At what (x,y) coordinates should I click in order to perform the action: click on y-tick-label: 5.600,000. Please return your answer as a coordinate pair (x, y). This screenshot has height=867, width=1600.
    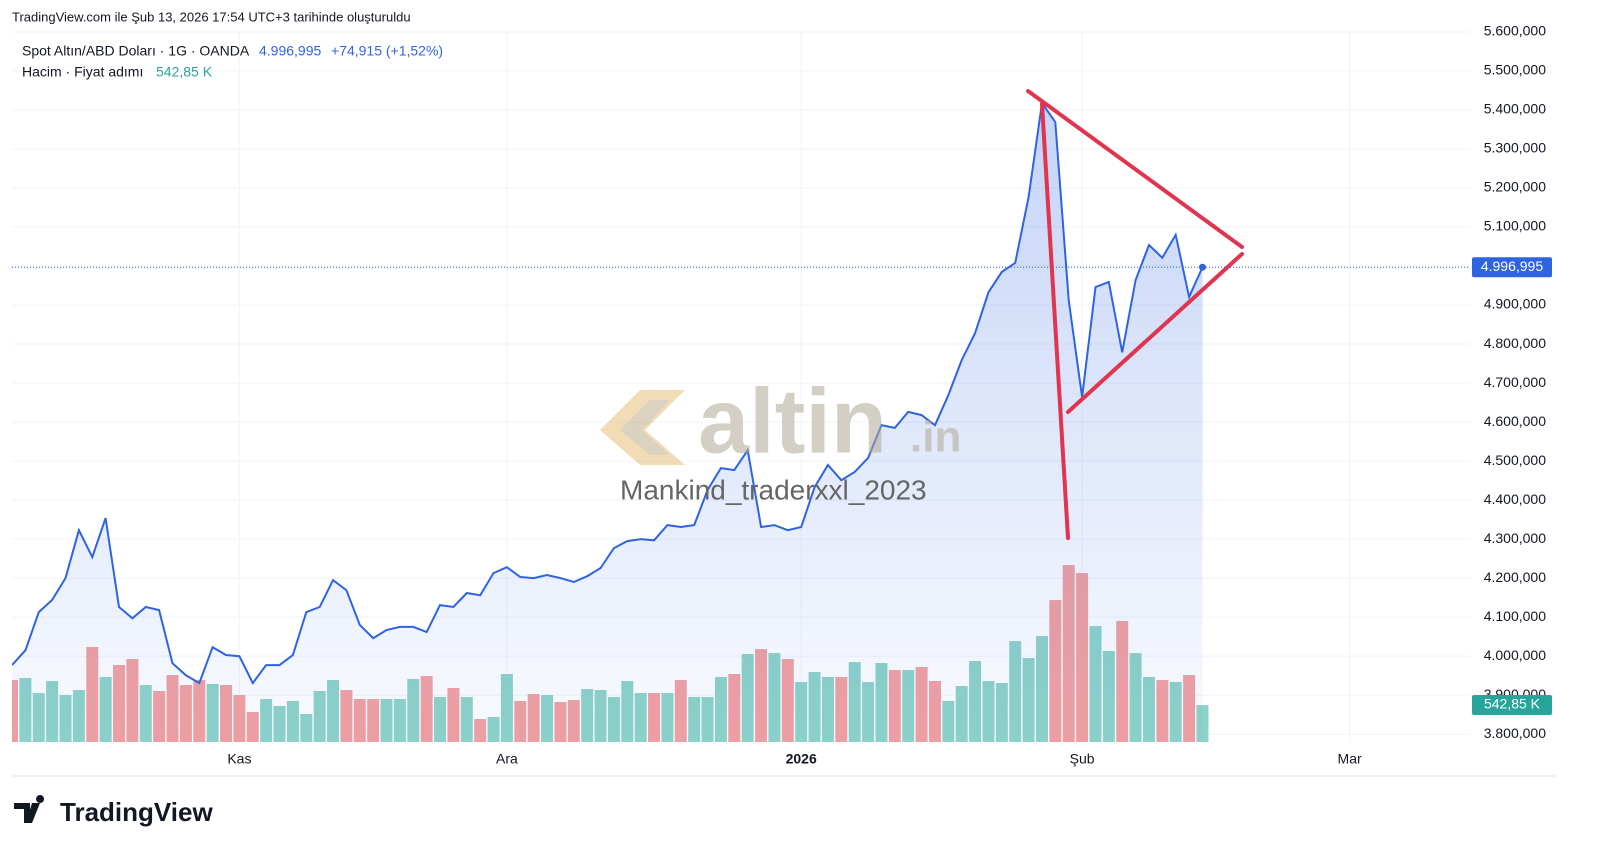
    Looking at the image, I should click on (1515, 31).